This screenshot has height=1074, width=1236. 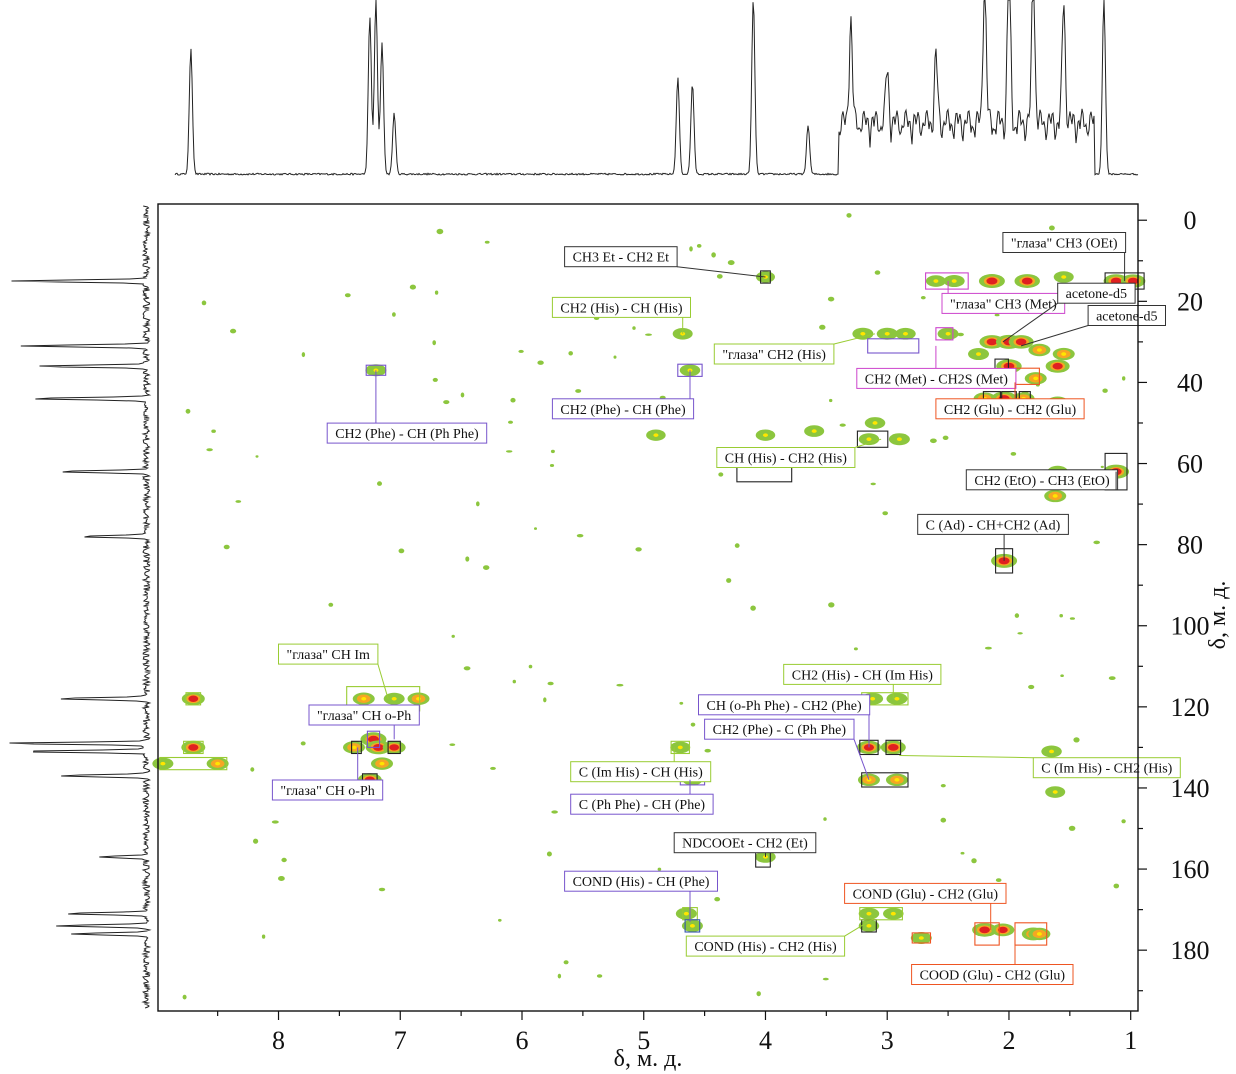 I want to click on y-tick-label: 140, so click(x=1190, y=788).